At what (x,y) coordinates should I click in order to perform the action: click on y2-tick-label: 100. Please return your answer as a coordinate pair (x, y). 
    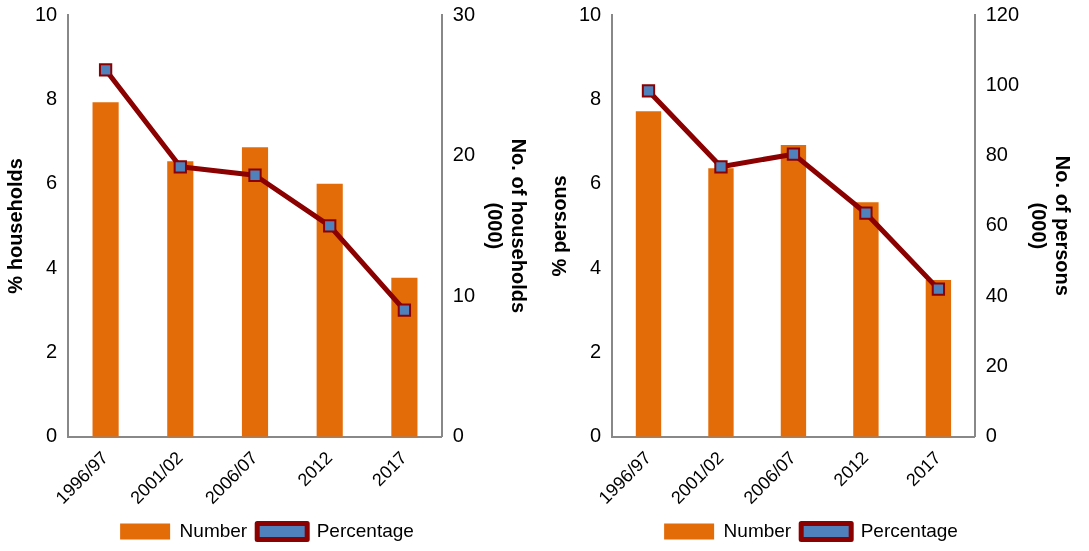
    Looking at the image, I should click on (1002, 83).